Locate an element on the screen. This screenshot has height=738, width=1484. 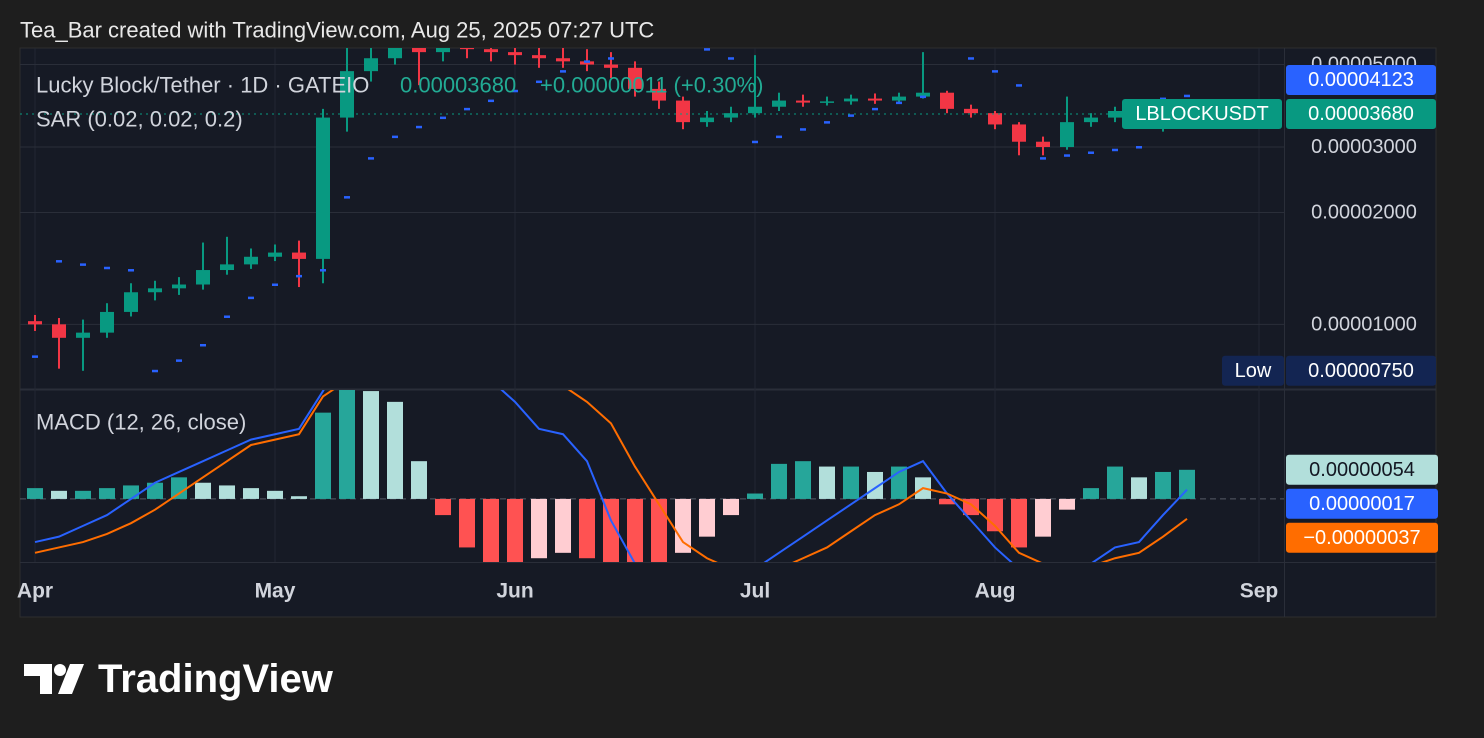
x-tick-label: Apr is located at coordinates (35, 591).